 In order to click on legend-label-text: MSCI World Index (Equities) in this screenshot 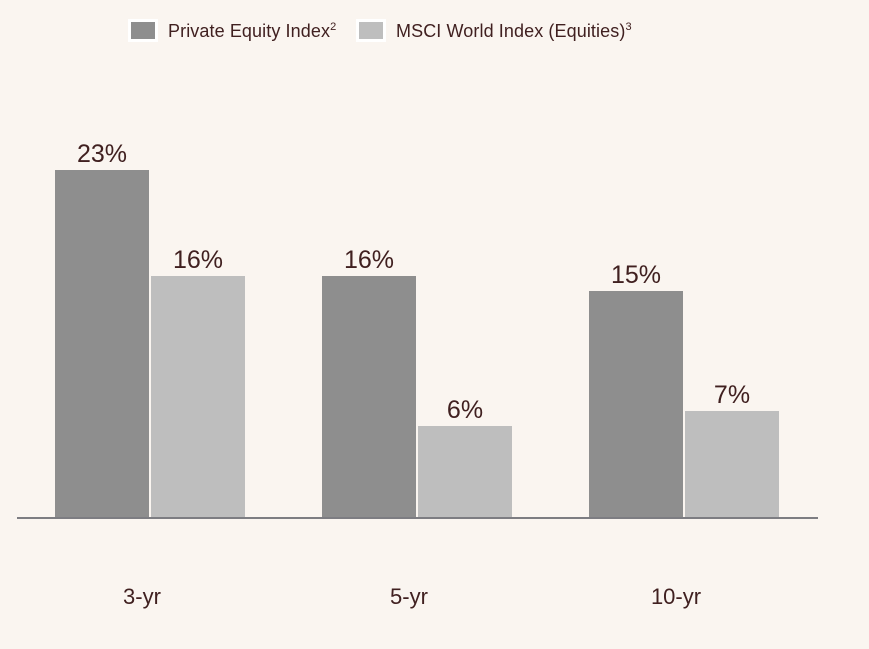, I will do `click(511, 30)`.